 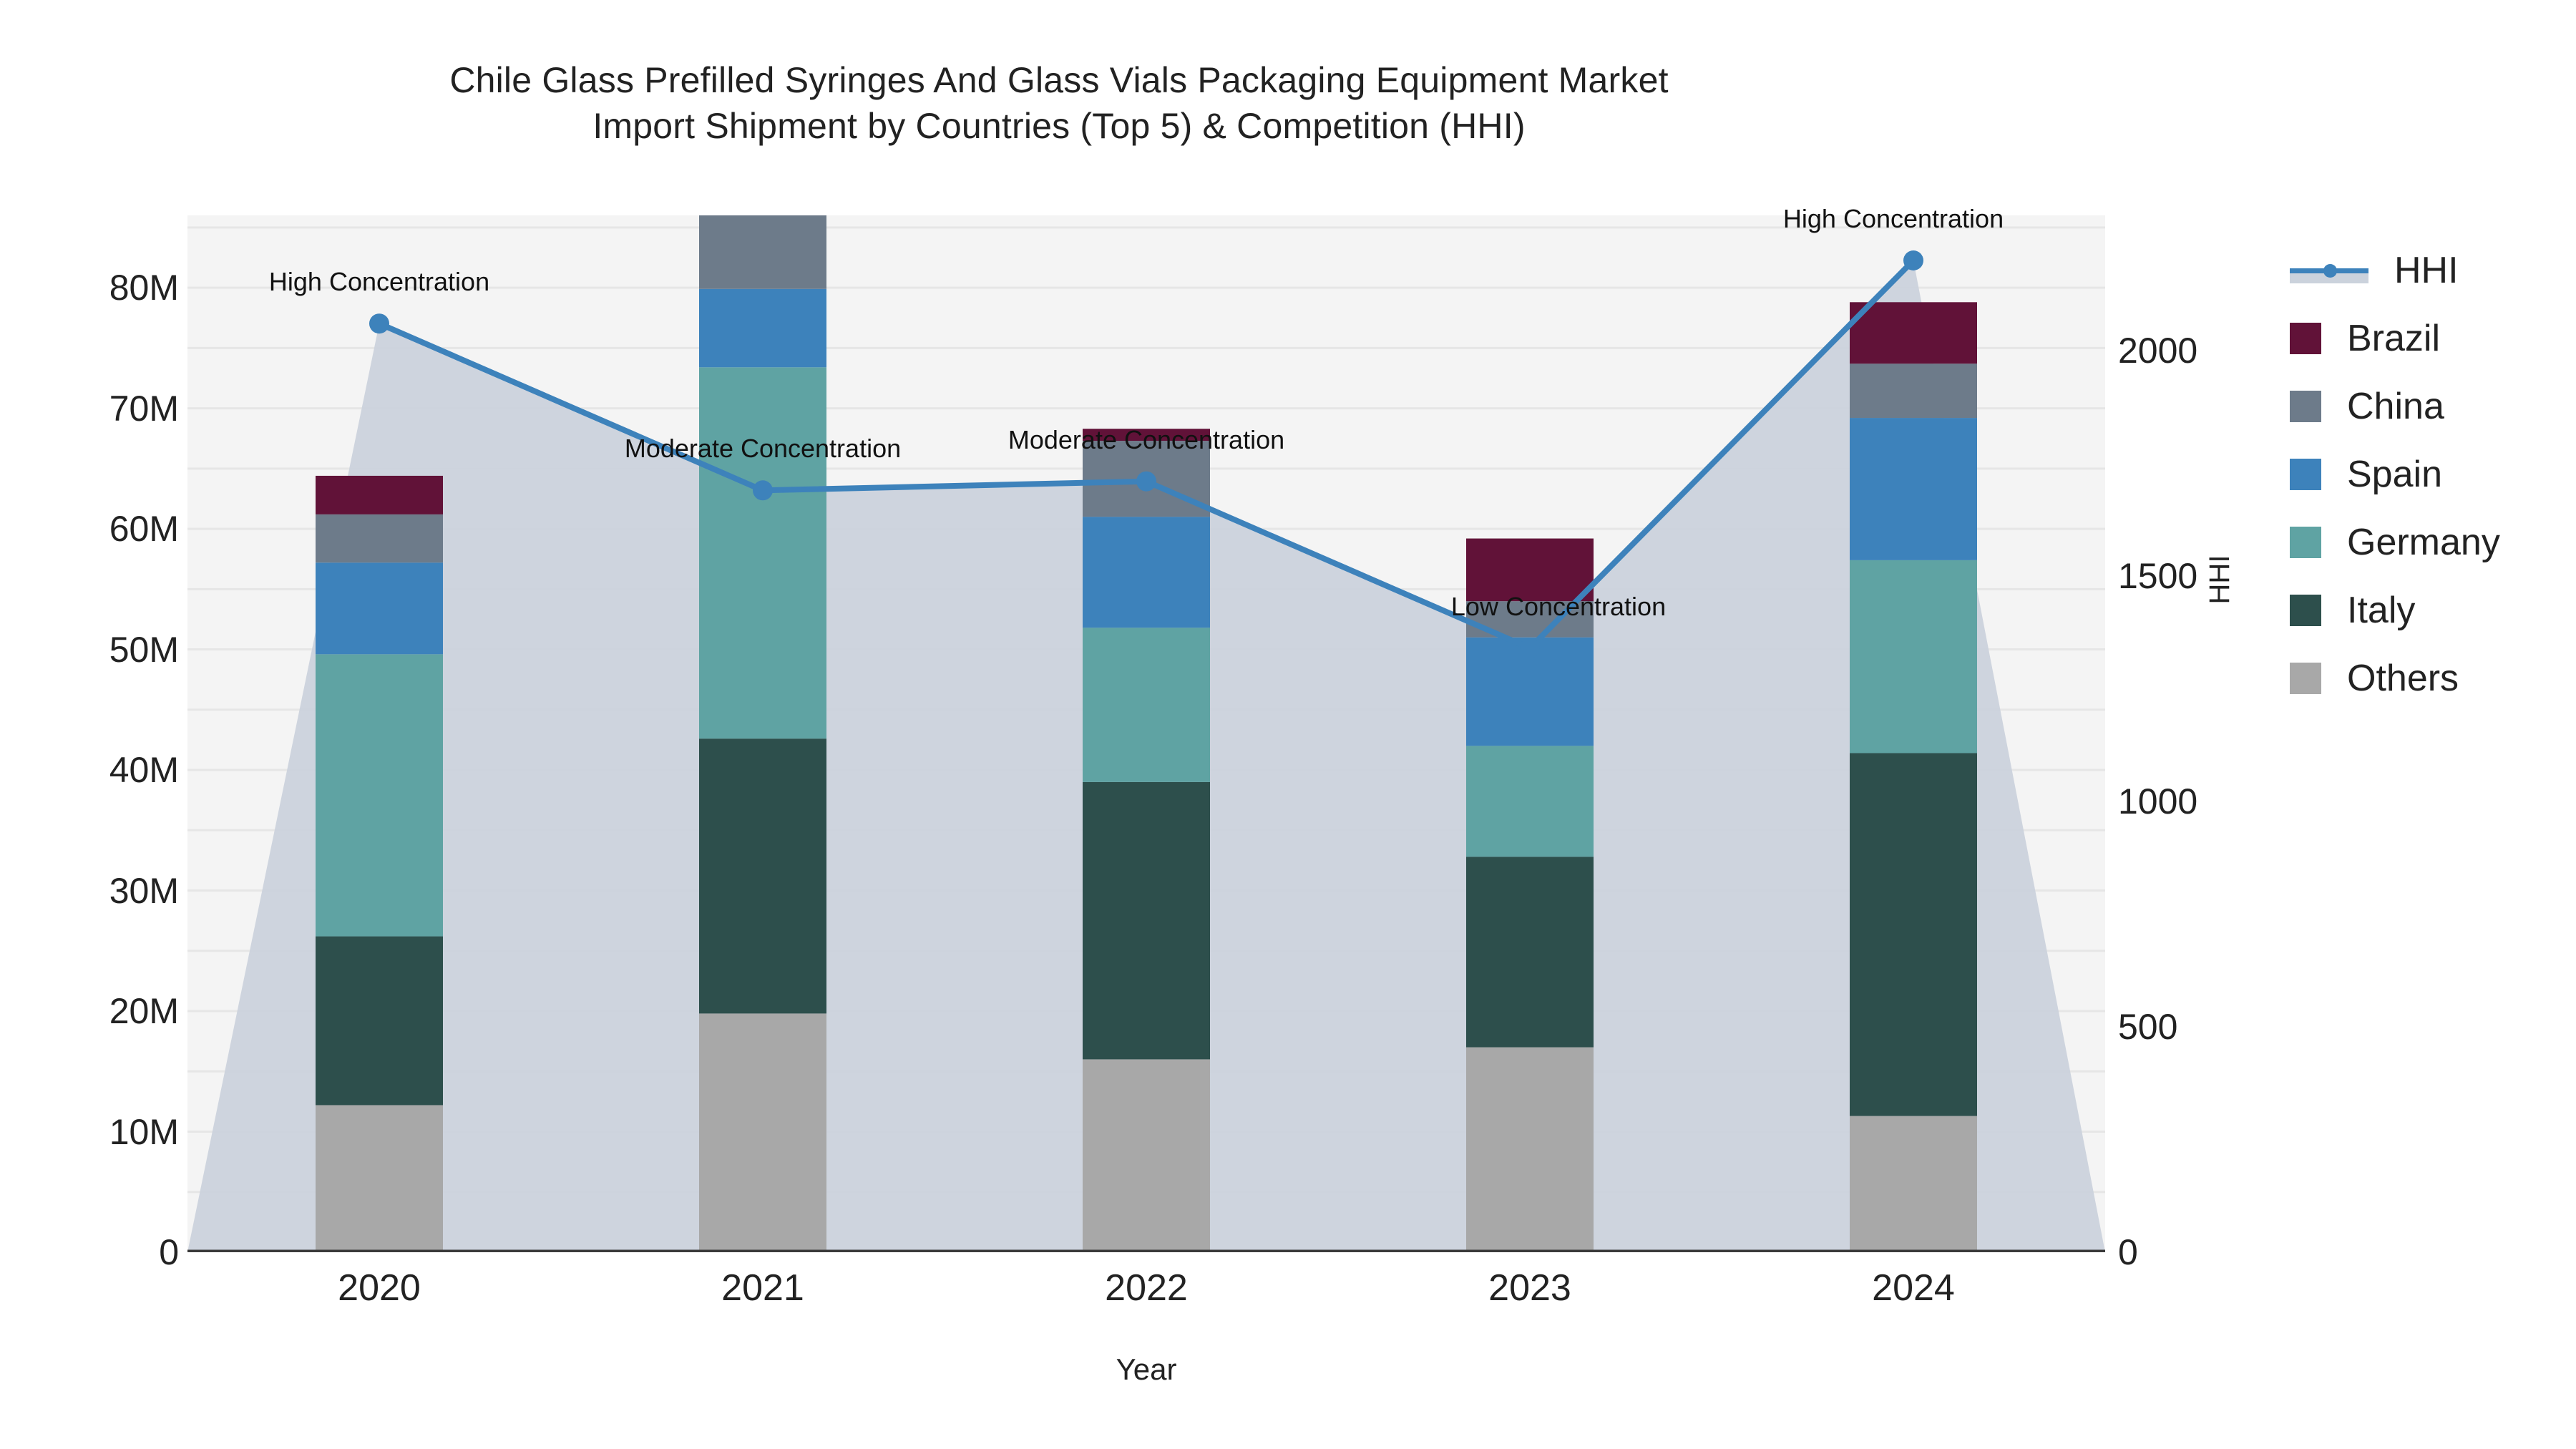 I want to click on legend-item-others: Others, so click(x=2433, y=678).